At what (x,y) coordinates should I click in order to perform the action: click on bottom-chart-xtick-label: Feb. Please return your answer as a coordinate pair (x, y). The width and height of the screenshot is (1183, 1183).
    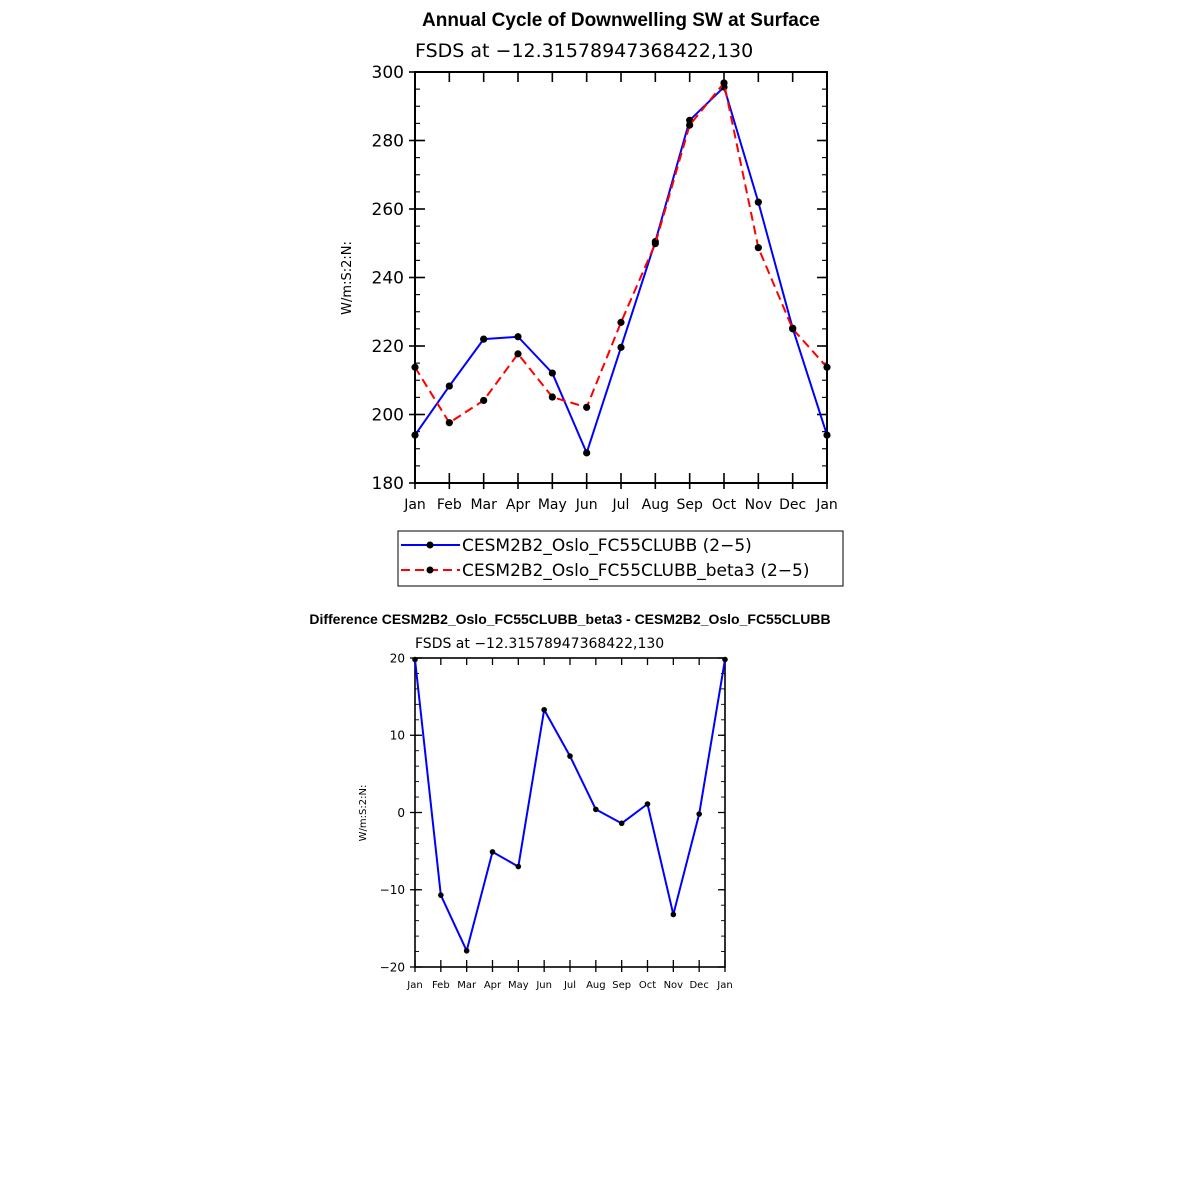
    Looking at the image, I should click on (441, 985).